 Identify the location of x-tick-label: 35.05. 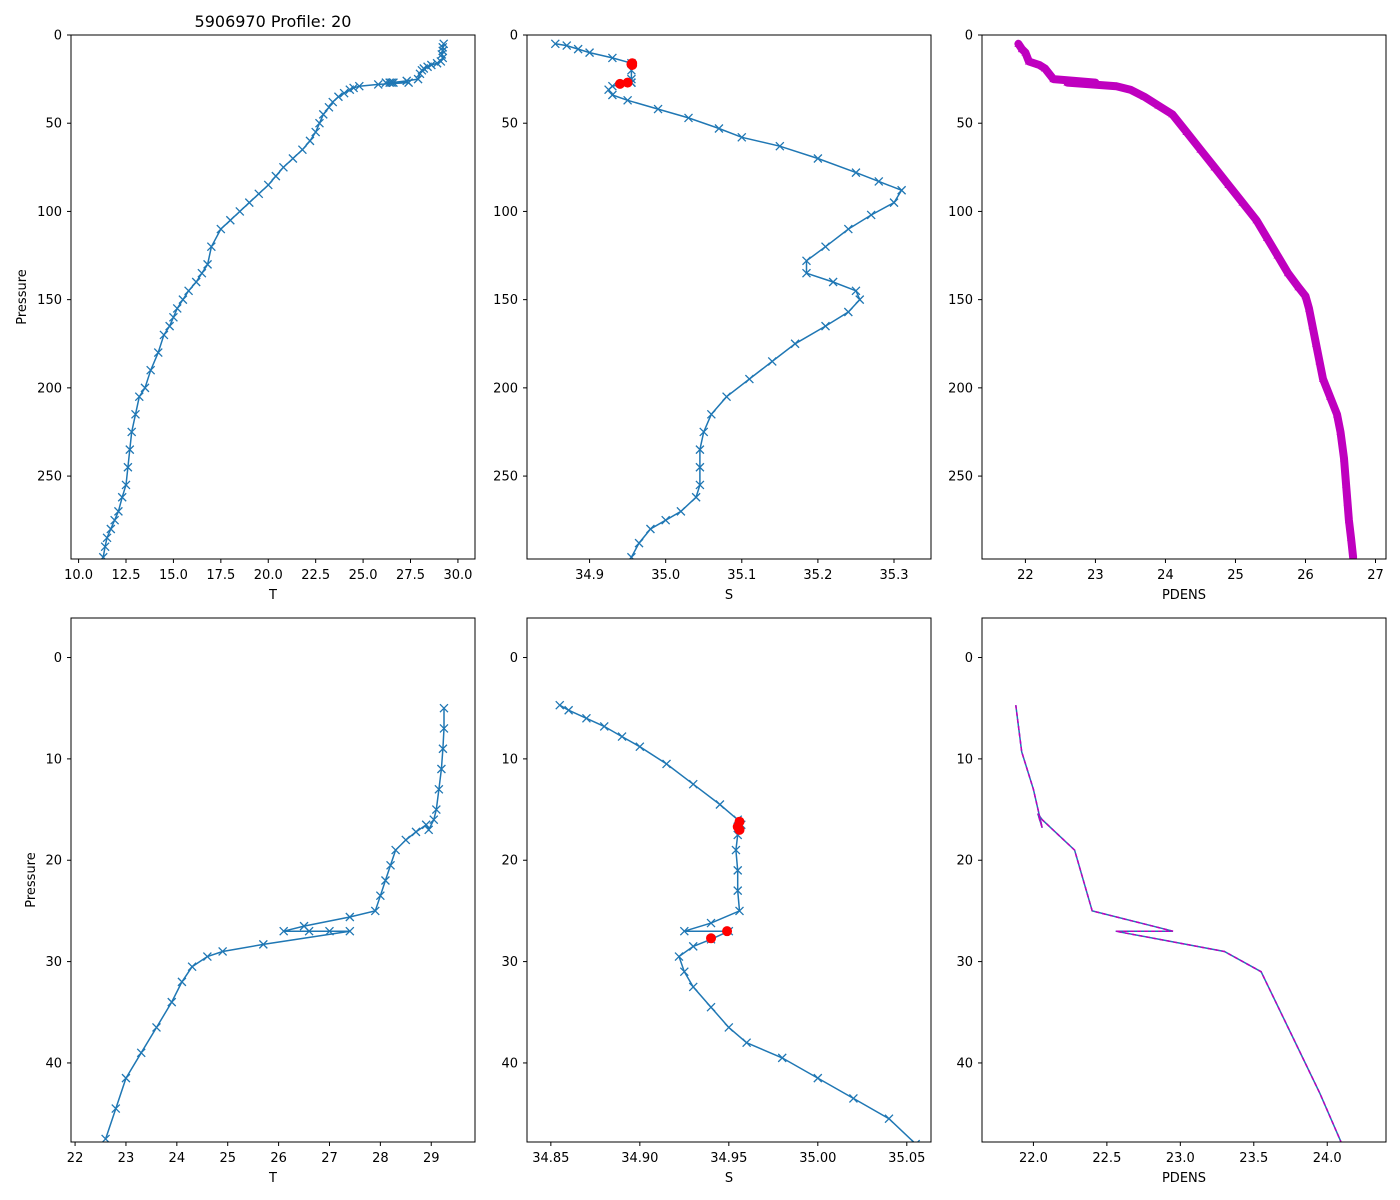
(906, 1158).